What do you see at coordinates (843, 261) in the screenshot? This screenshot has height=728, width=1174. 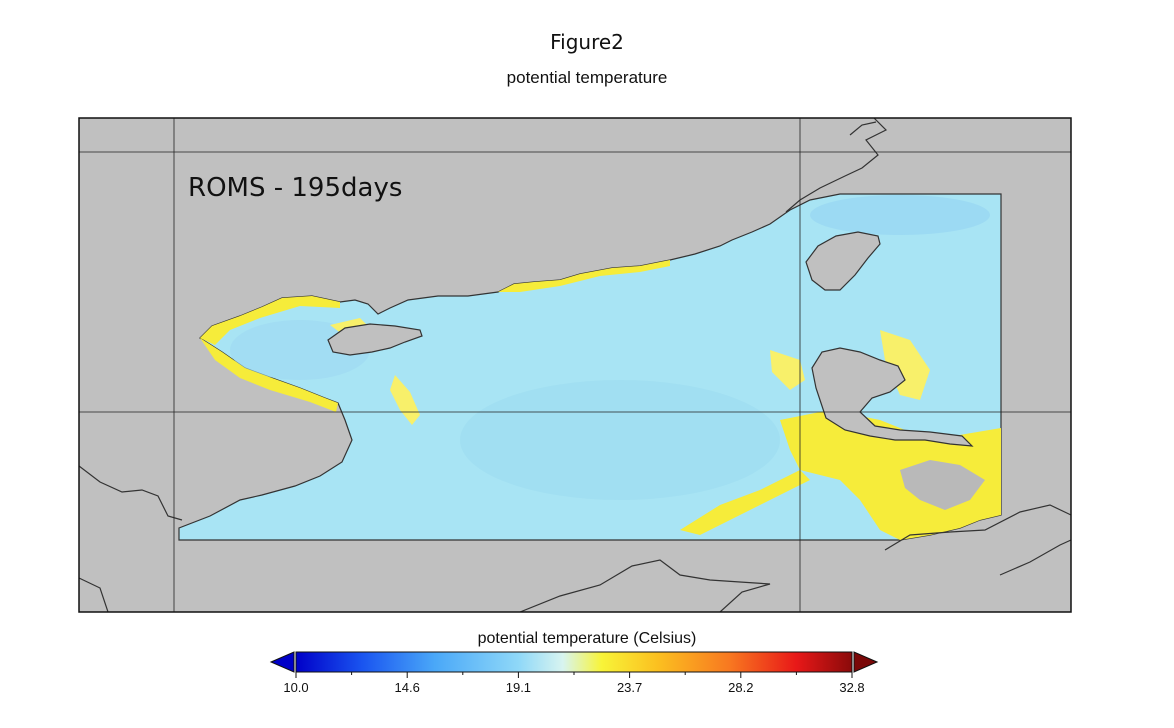 I see `island-north-east` at bounding box center [843, 261].